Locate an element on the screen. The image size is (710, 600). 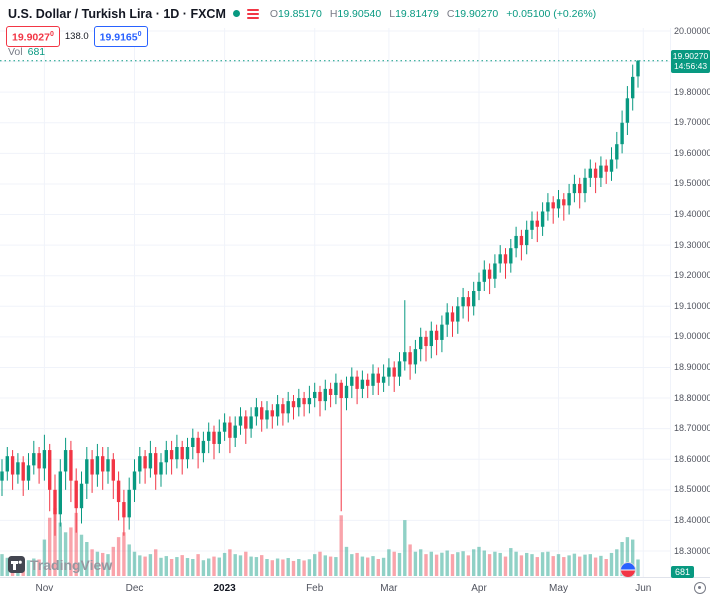
spread-value: 138.0 is located at coordinates (76, 36).